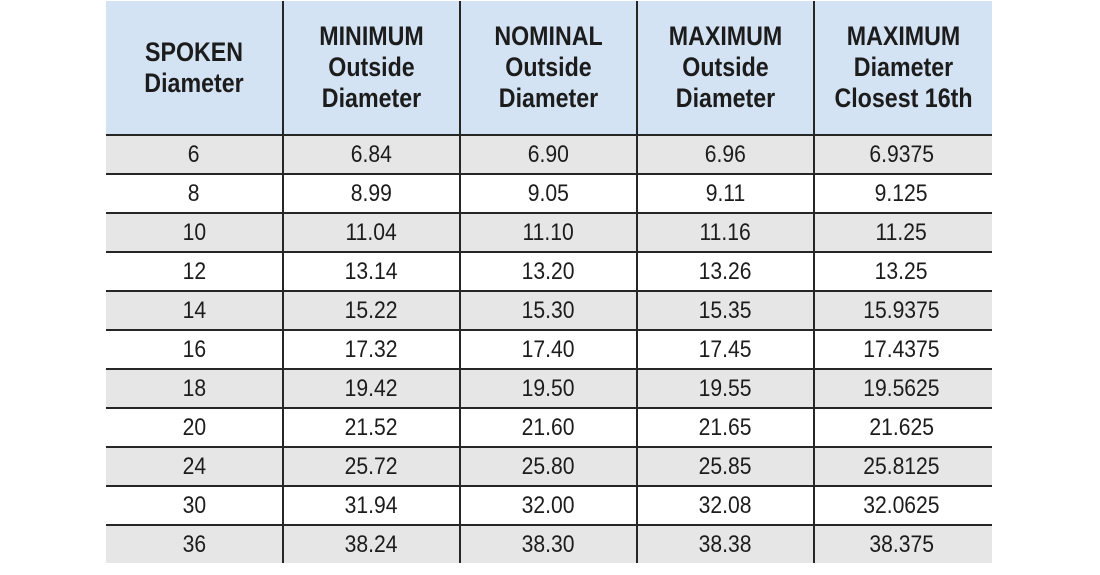 This screenshot has height=575, width=1100. I want to click on minimum-cell: 11.04, so click(372, 233).